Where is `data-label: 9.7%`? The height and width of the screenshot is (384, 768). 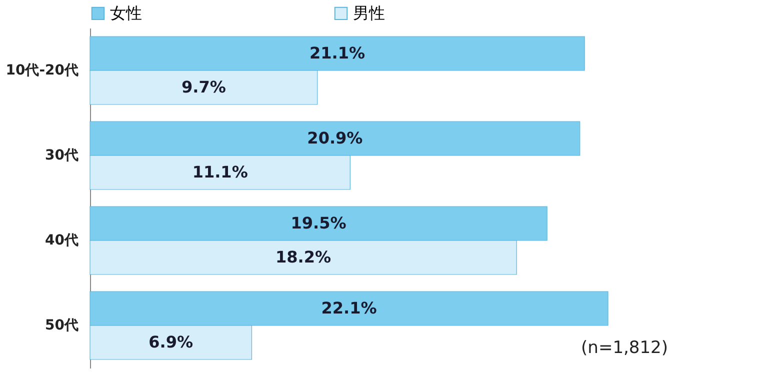
data-label: 9.7% is located at coordinates (203, 87).